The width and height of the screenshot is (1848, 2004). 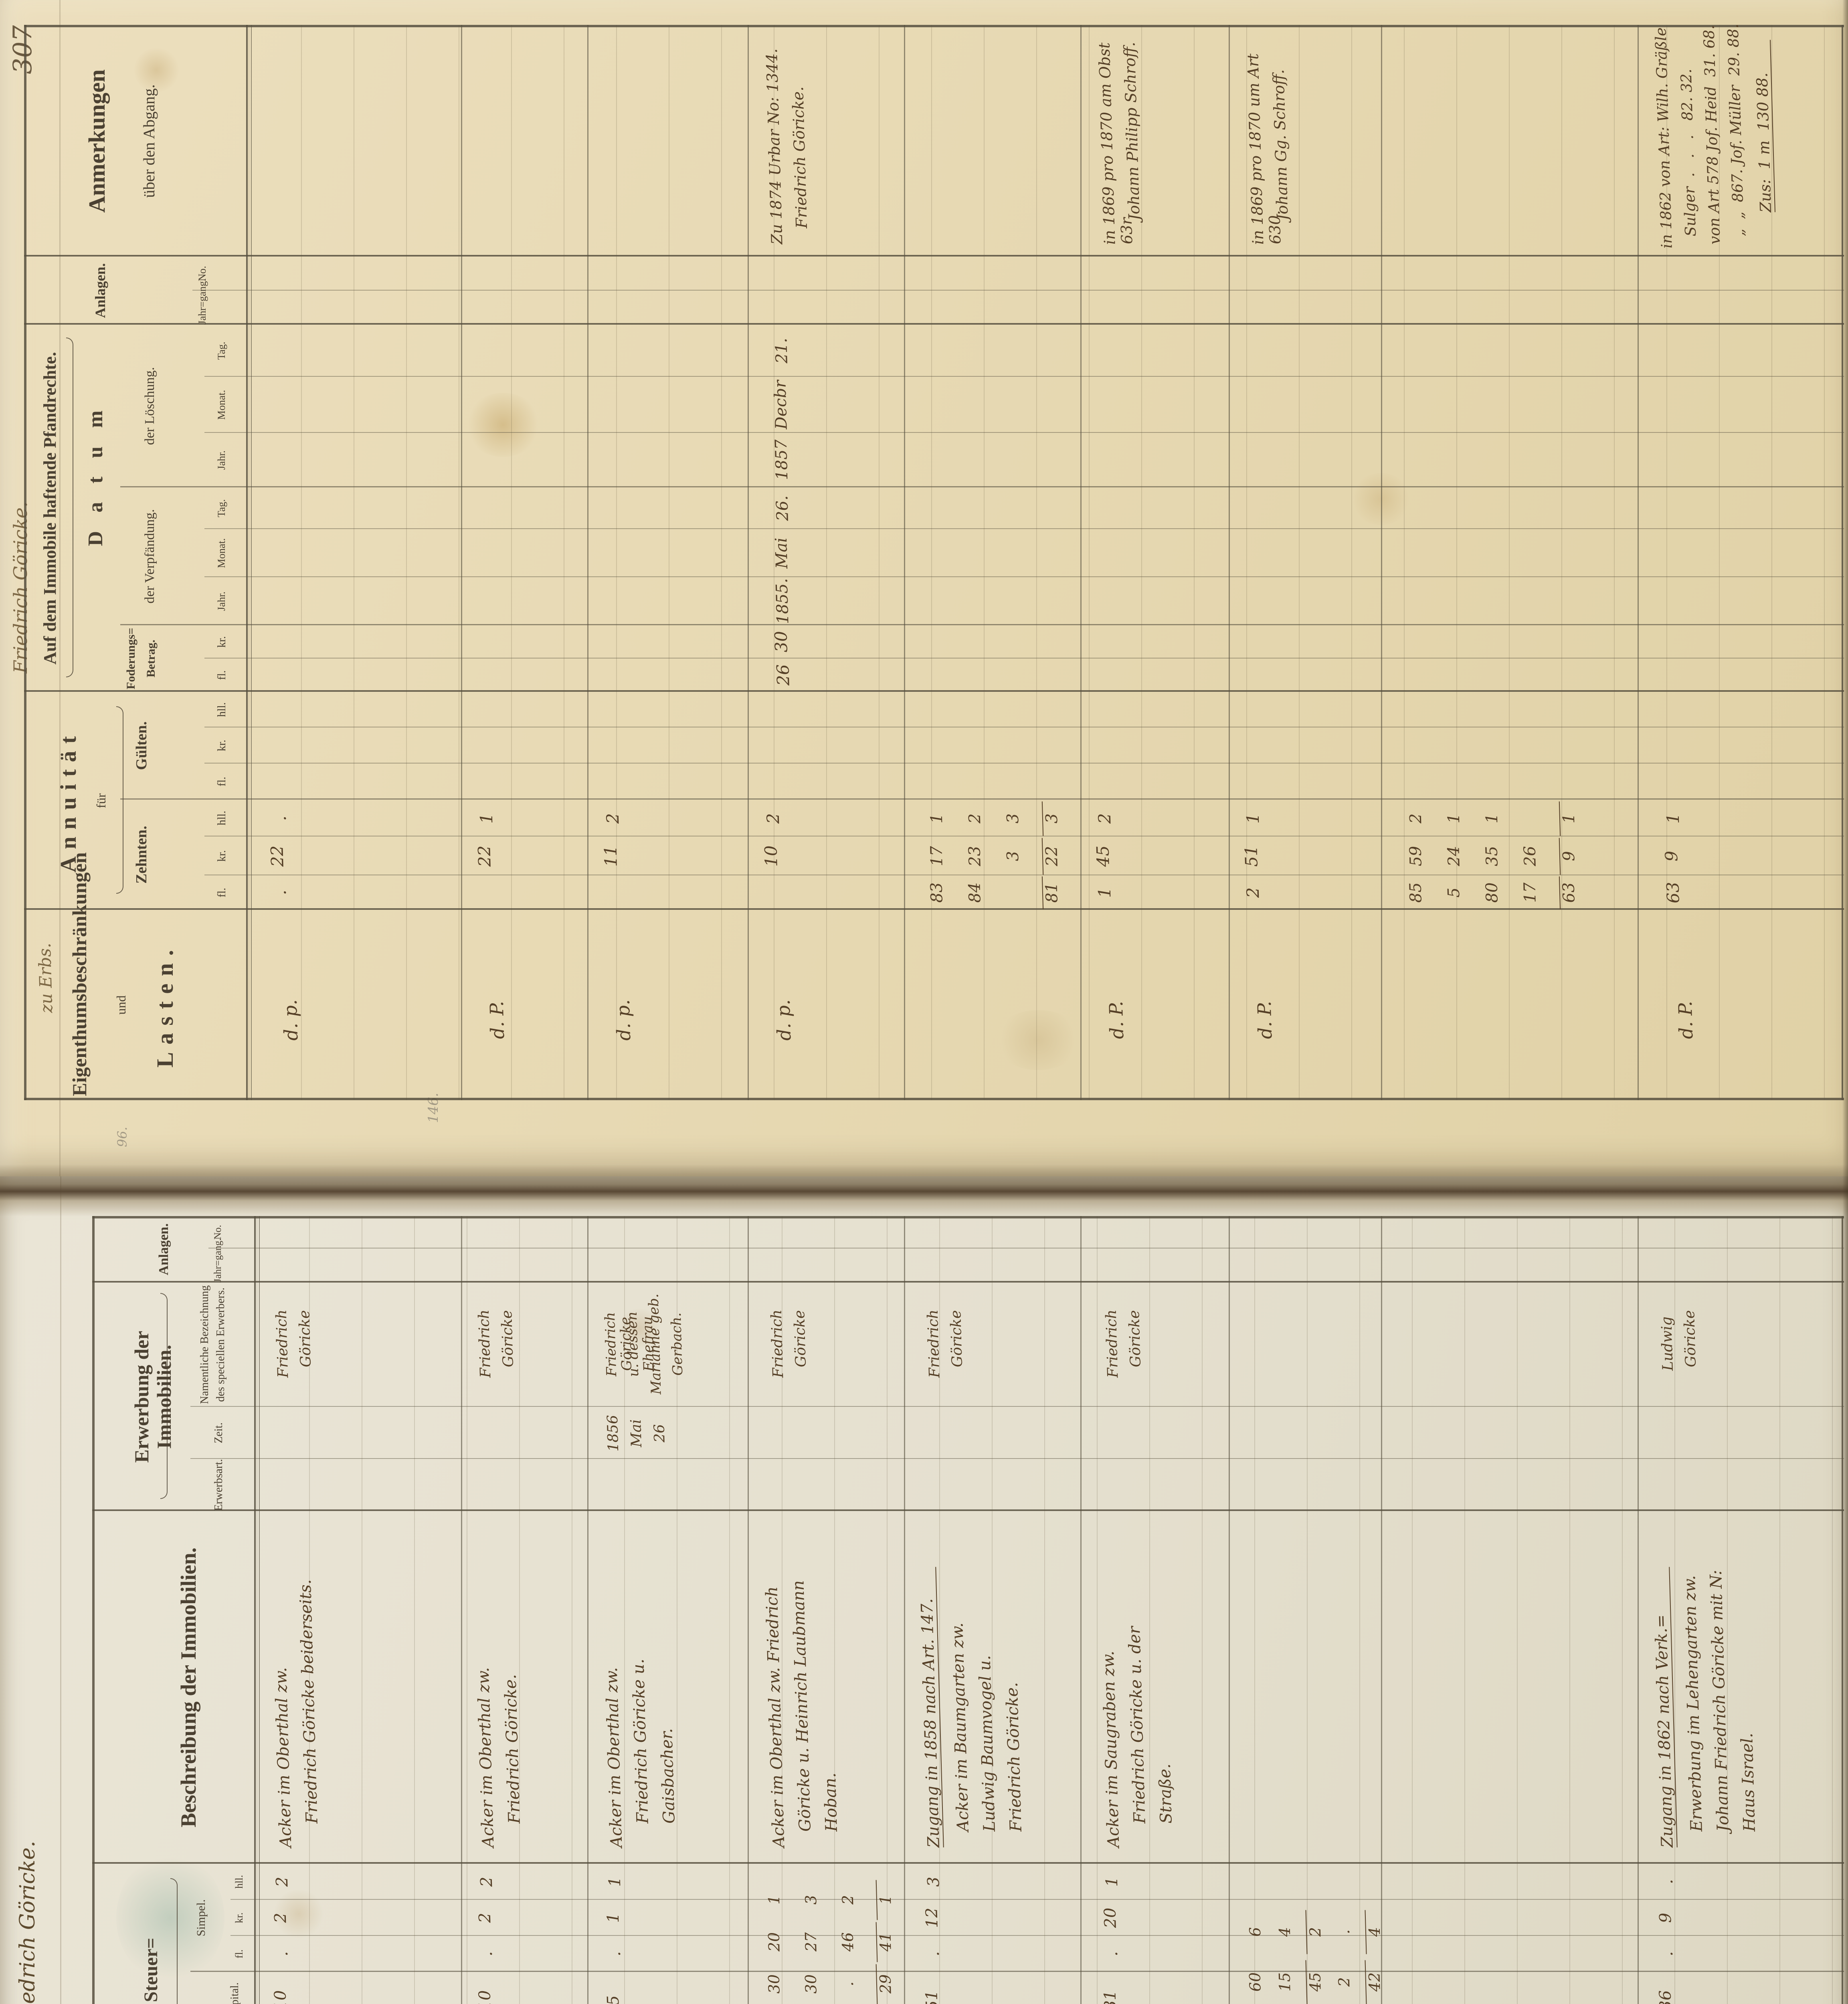 What do you see at coordinates (152, 1397) in the screenshot?
I see `col-header-erwerbung: Erwerbung der Immobilien.` at bounding box center [152, 1397].